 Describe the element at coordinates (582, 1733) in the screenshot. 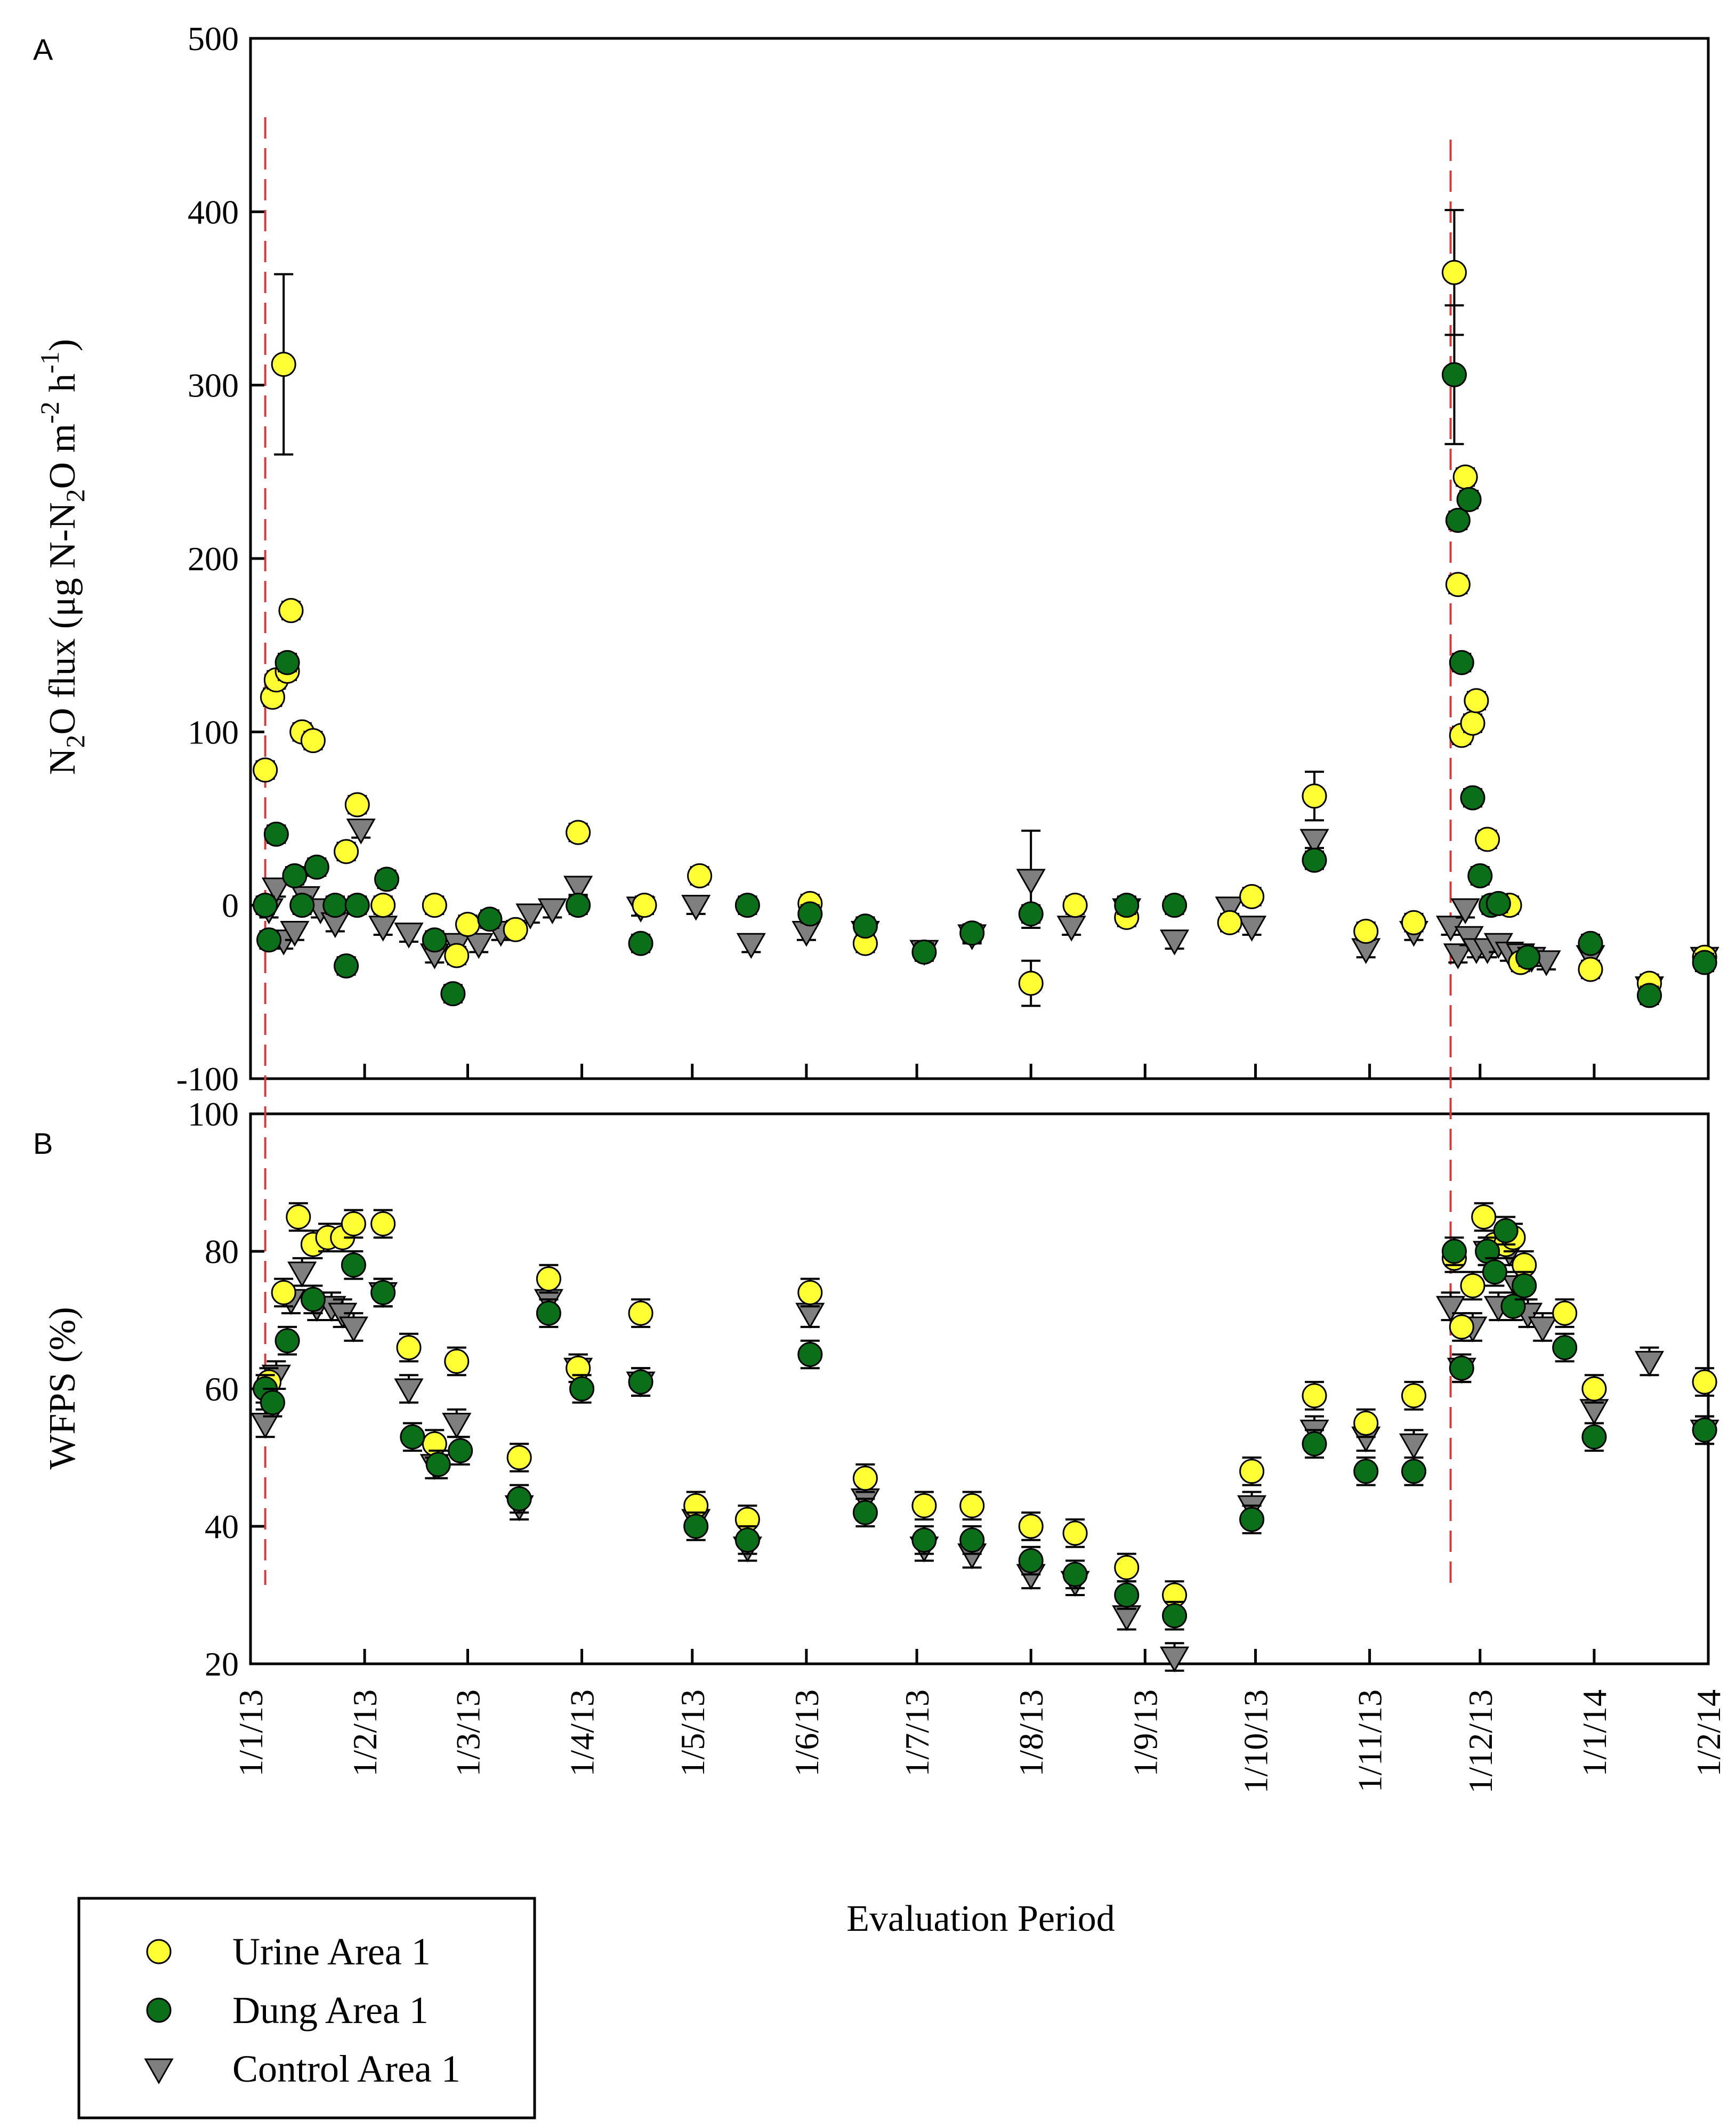

I see `x-tick-label: 1/4/13` at that location.